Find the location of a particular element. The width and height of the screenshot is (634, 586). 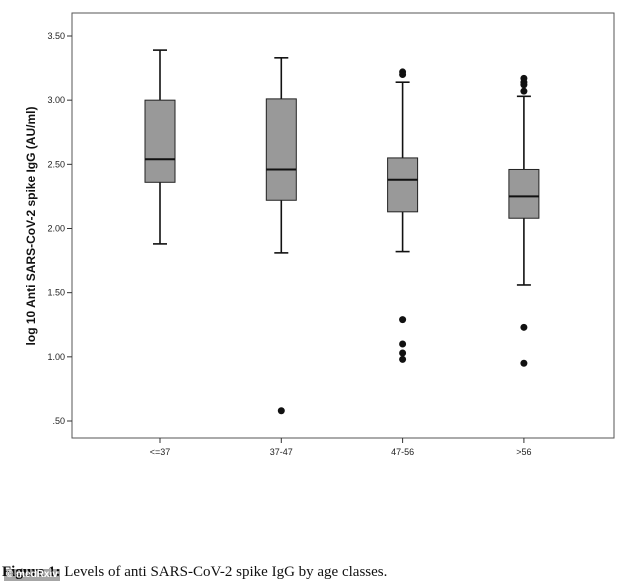

x-tick-label: 37-47 is located at coordinates (281, 452).